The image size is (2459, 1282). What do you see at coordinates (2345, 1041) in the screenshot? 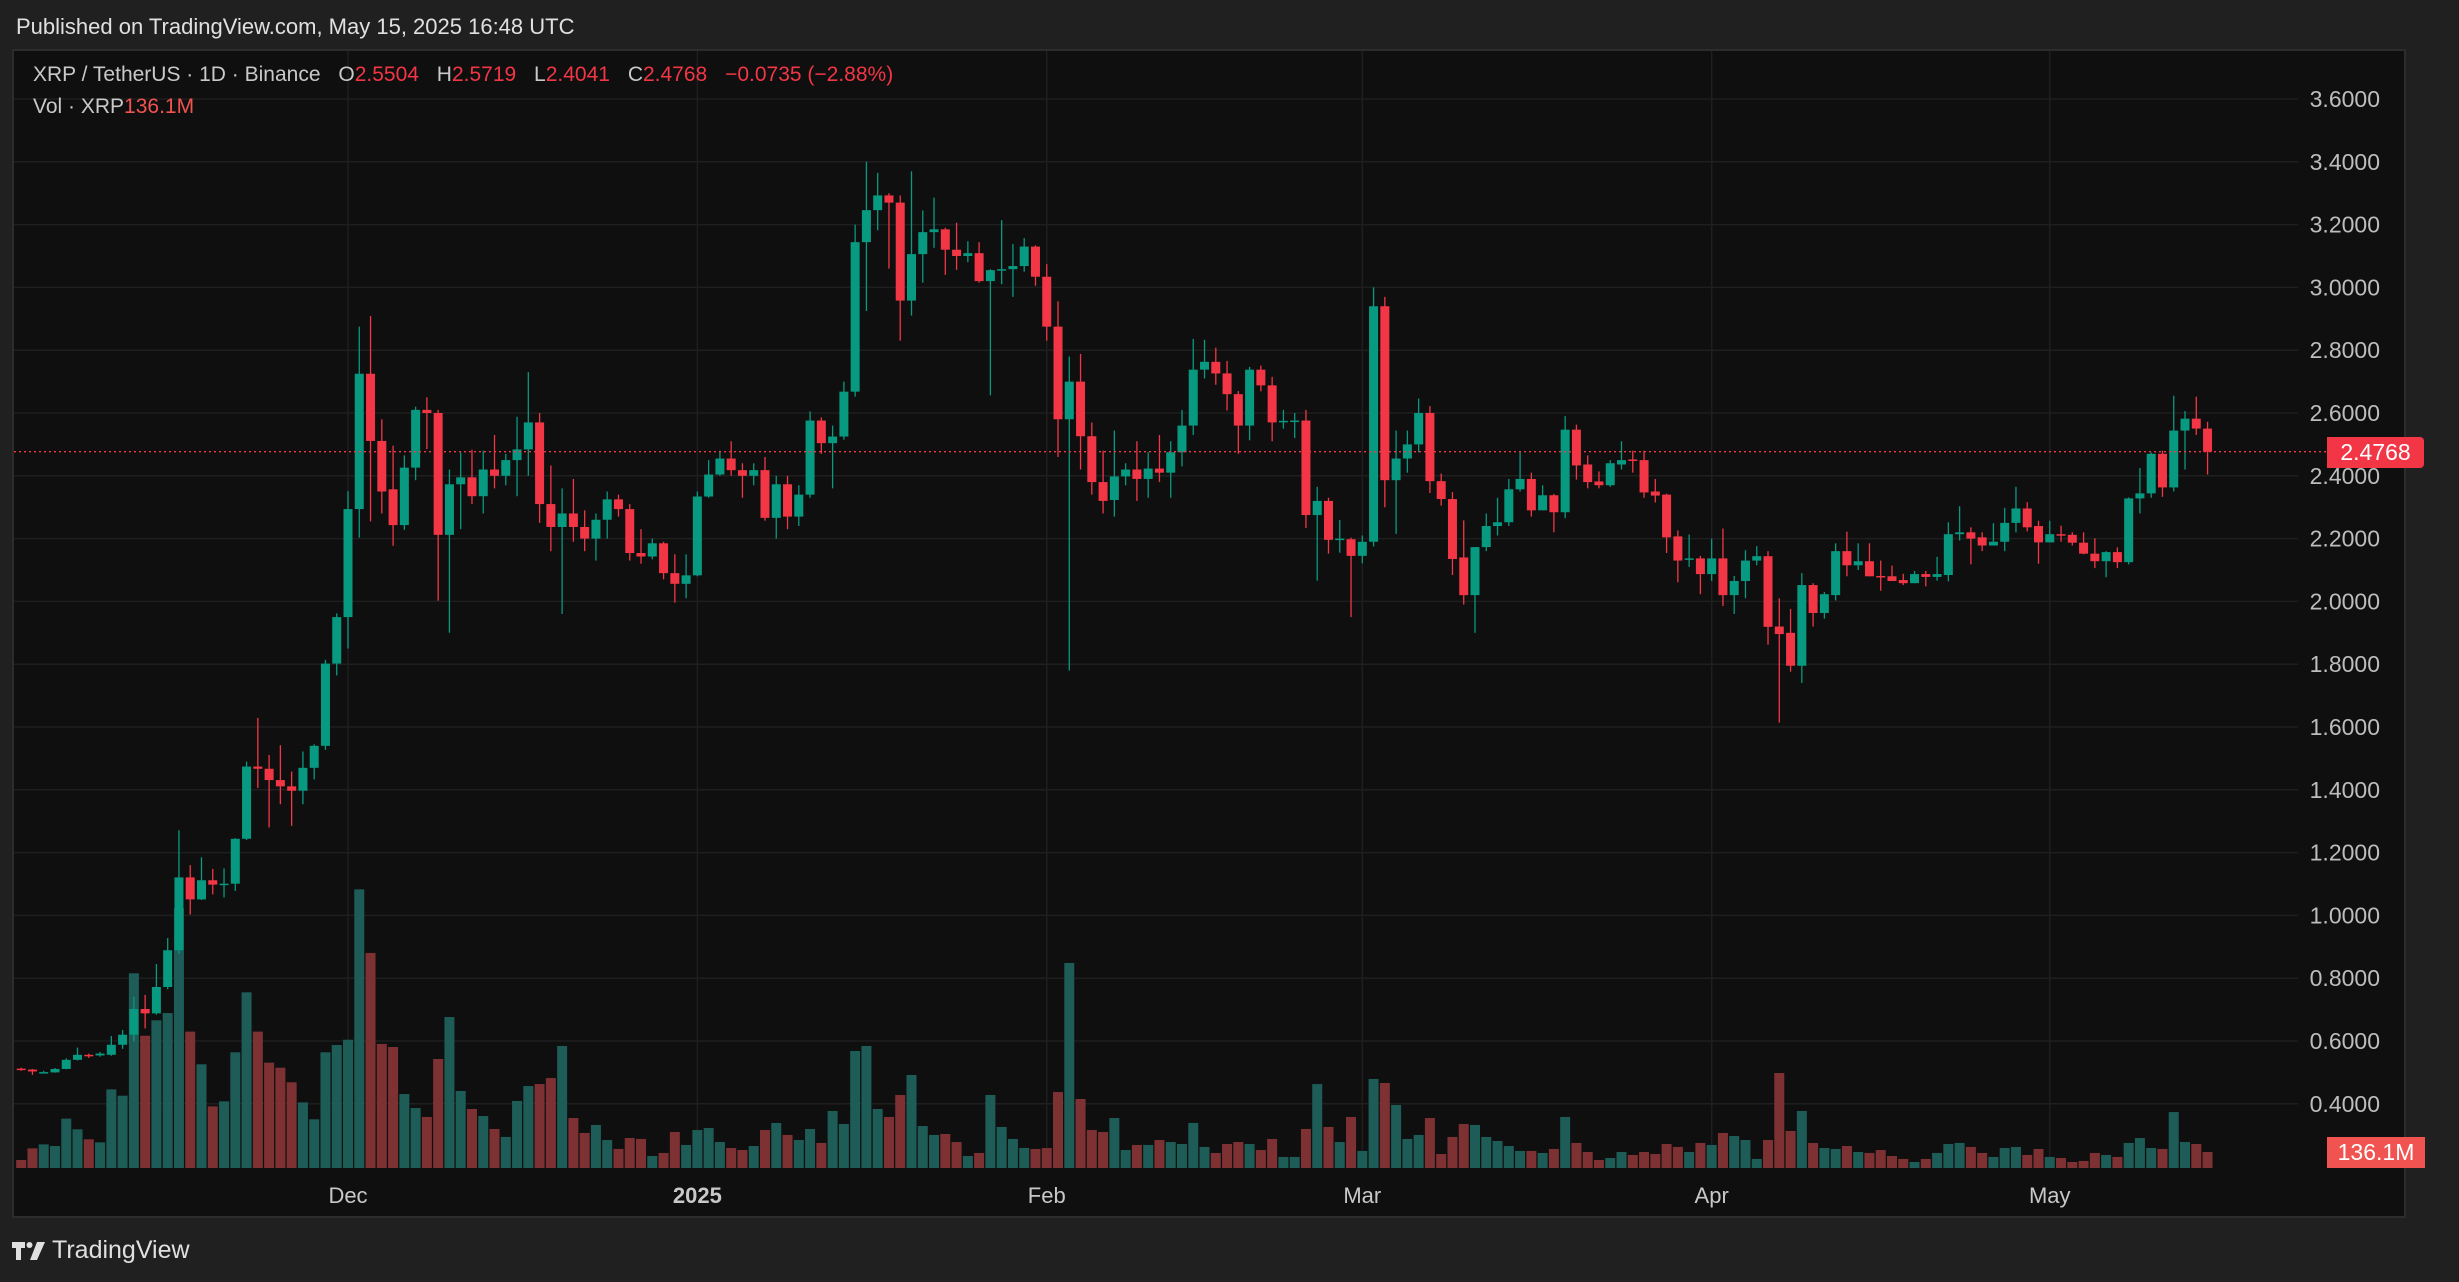
I see `price-axis-label: 0.6000` at bounding box center [2345, 1041].